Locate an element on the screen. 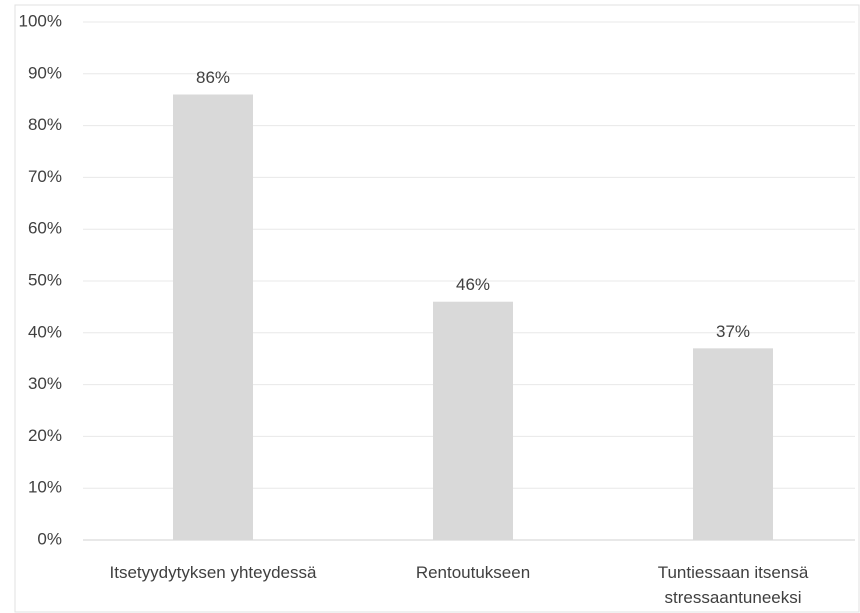 This screenshot has height=613, width=860. y-tick-label: 40% is located at coordinates (45, 331).